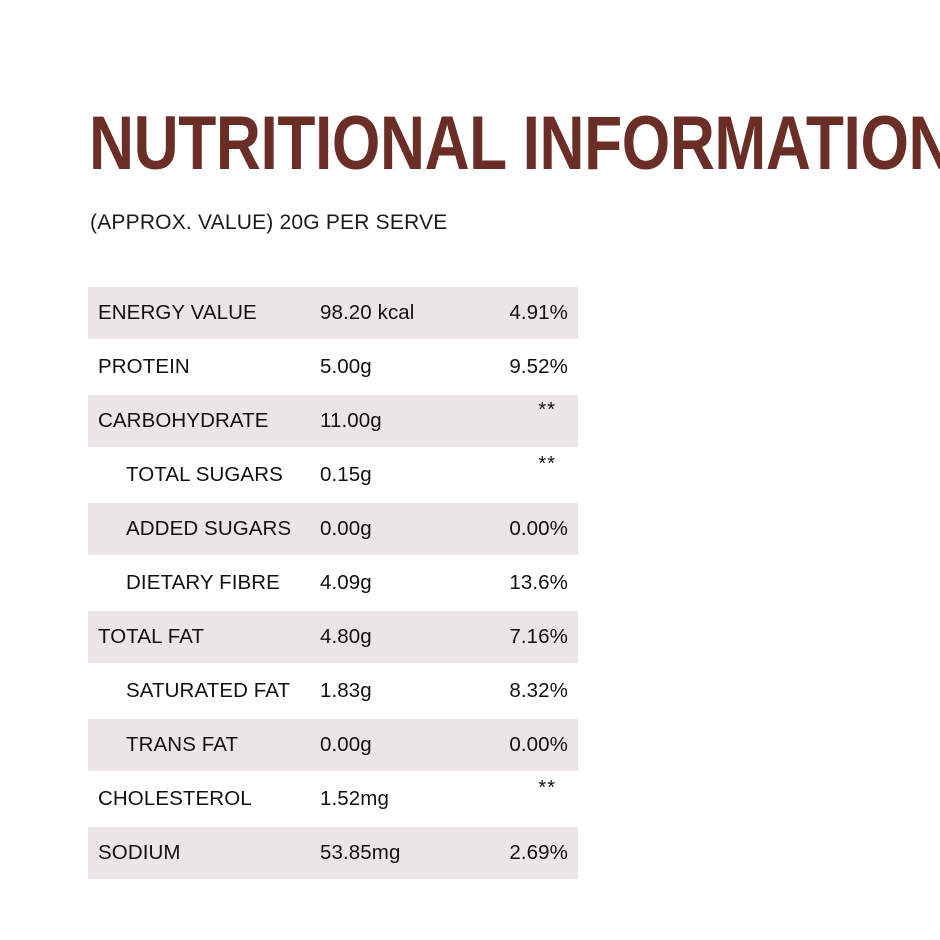 This screenshot has width=940, height=940. I want to click on nutrient-label: ADDED SUGARS, so click(209, 528).